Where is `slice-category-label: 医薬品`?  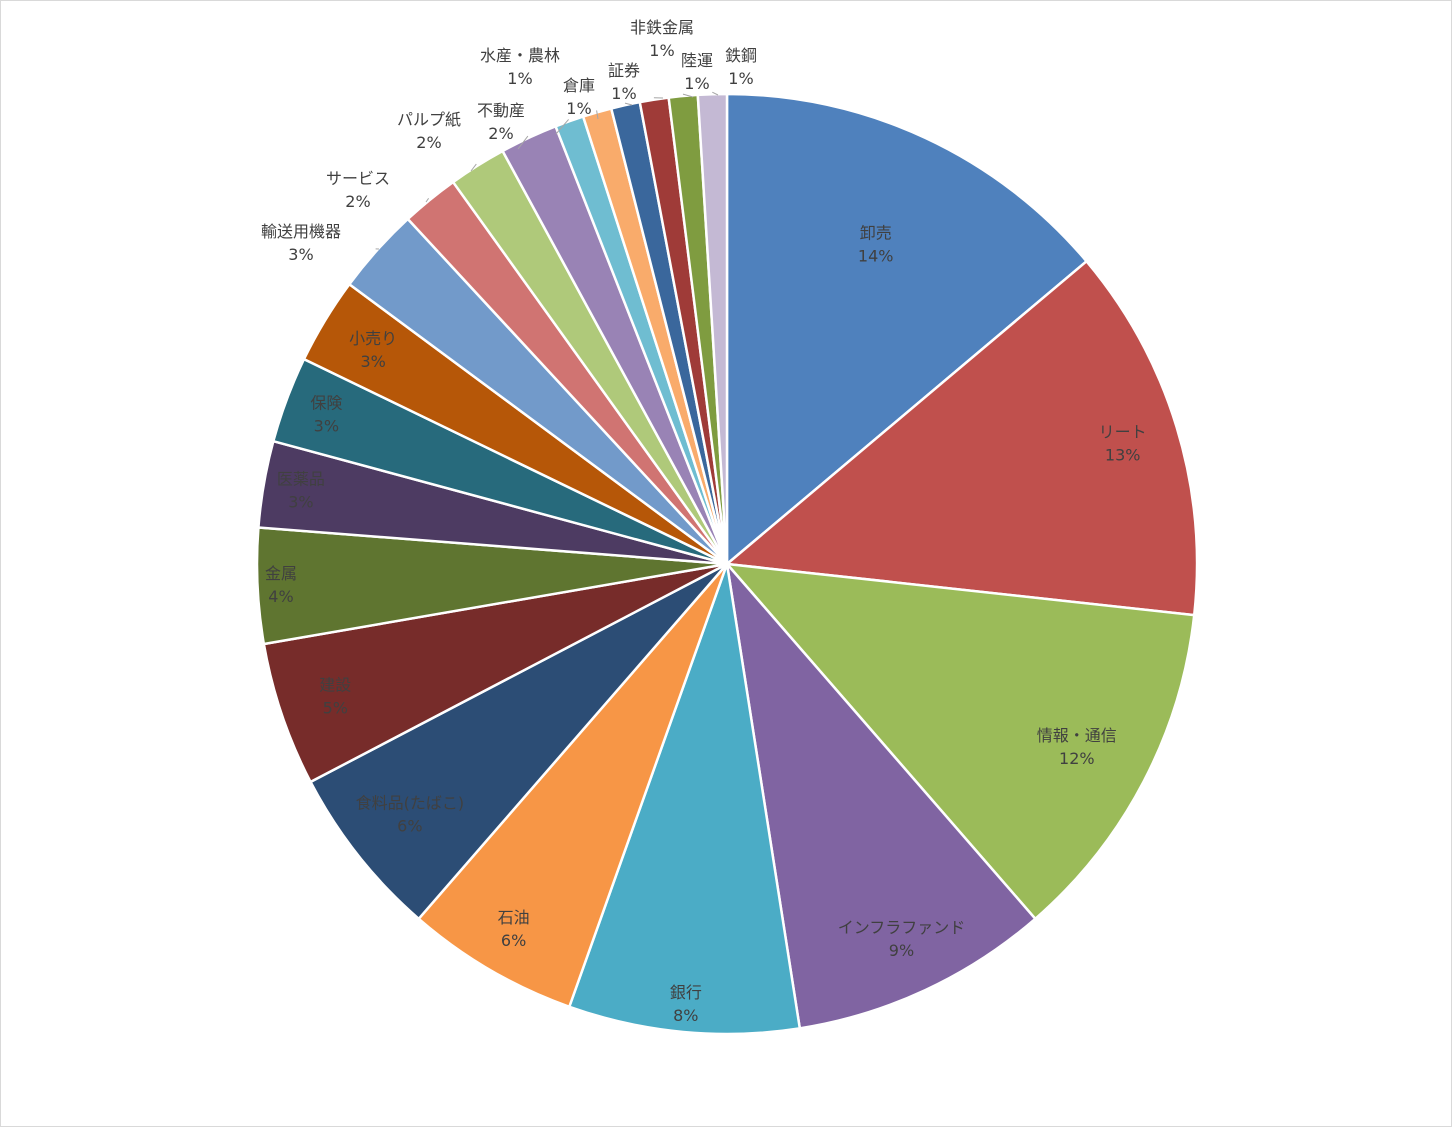
slice-category-label: 医薬品 is located at coordinates (301, 478).